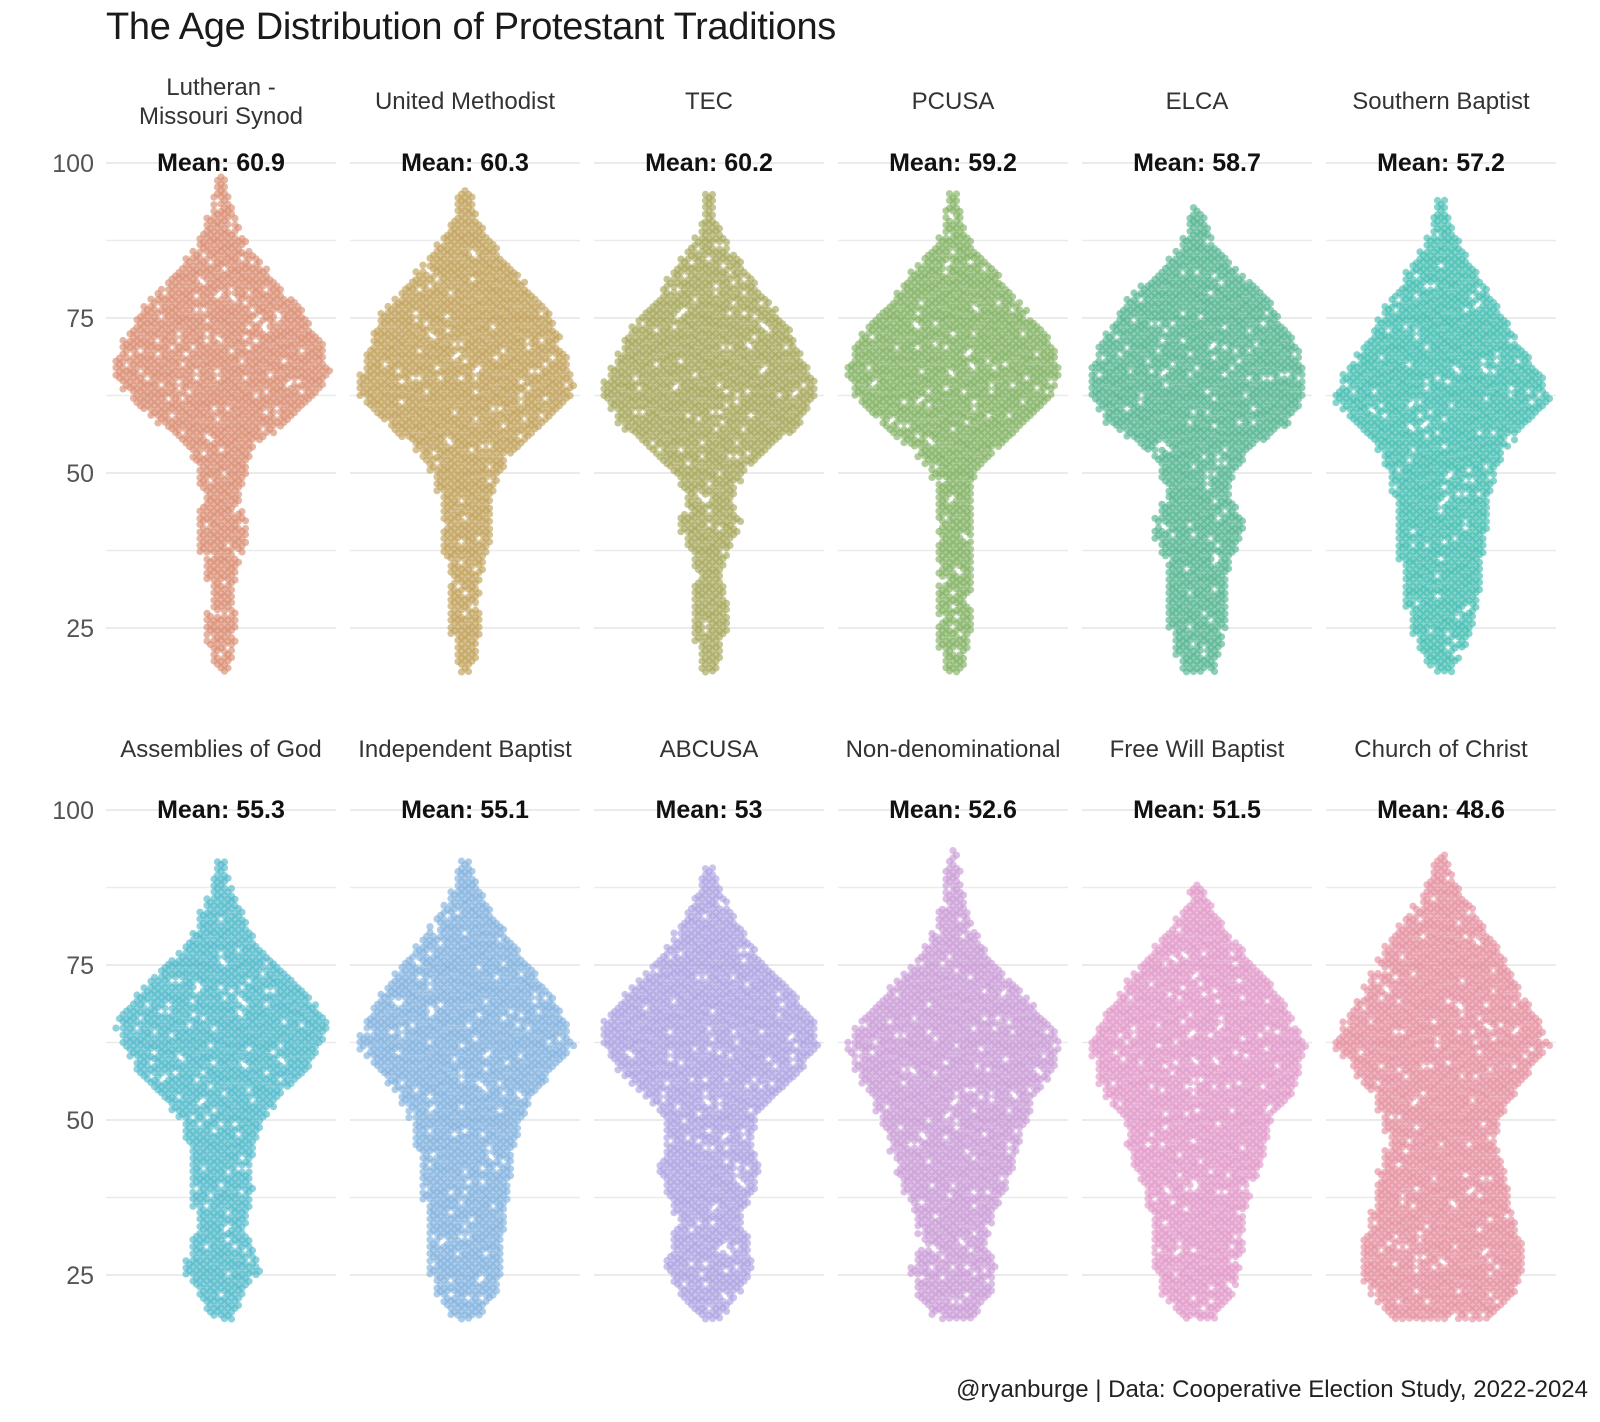 The width and height of the screenshot is (1600, 1422). Describe the element at coordinates (709, 163) in the screenshot. I see `mean-label: Mean: 60.2` at that location.